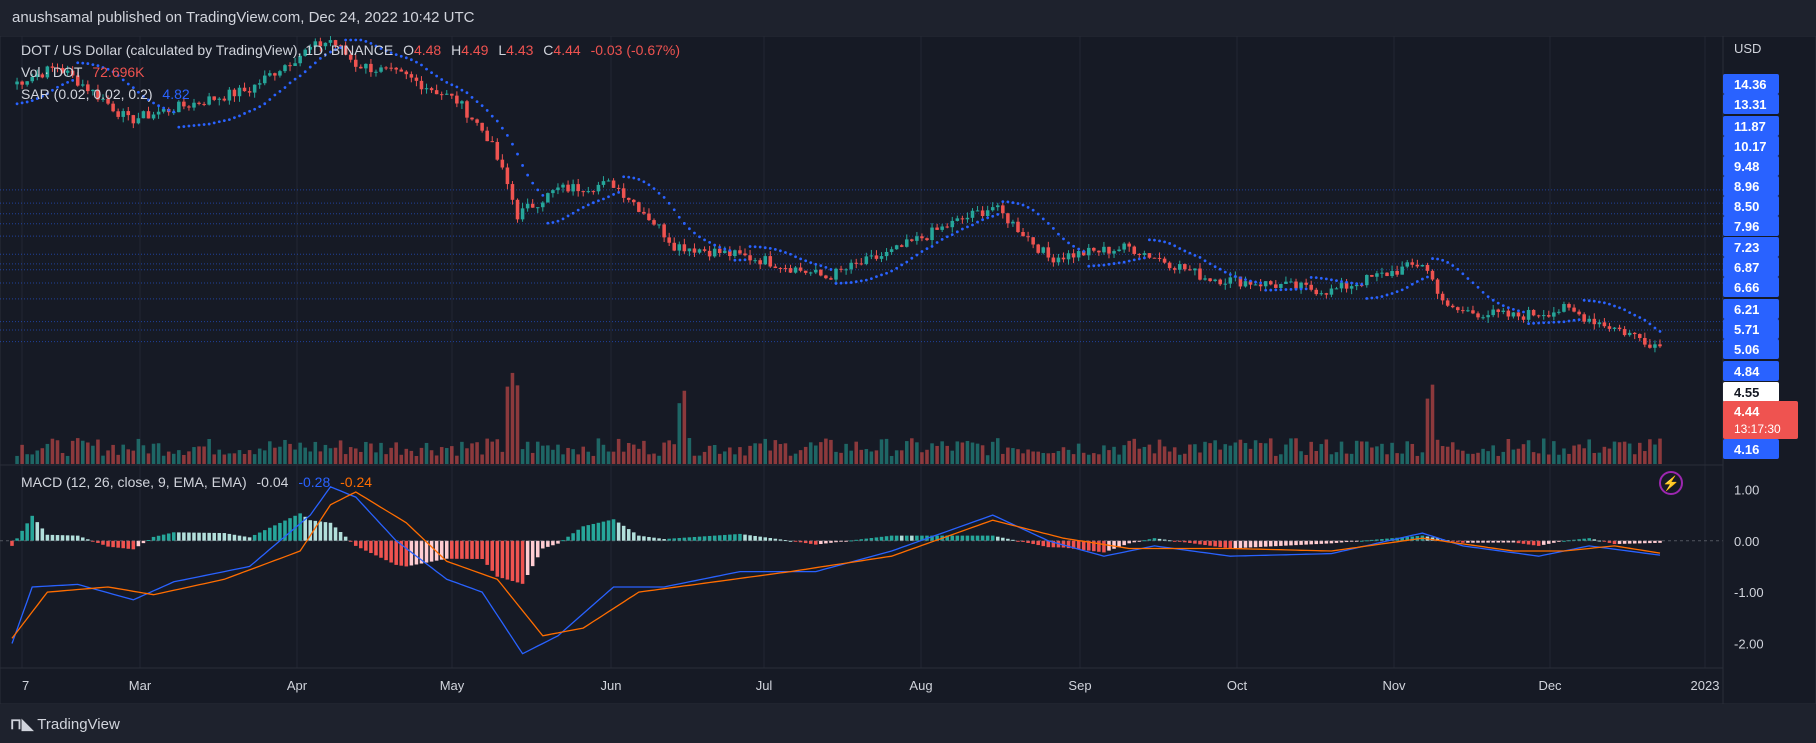  What do you see at coordinates (78, 724) in the screenshot?
I see `brand-name: TradingView` at bounding box center [78, 724].